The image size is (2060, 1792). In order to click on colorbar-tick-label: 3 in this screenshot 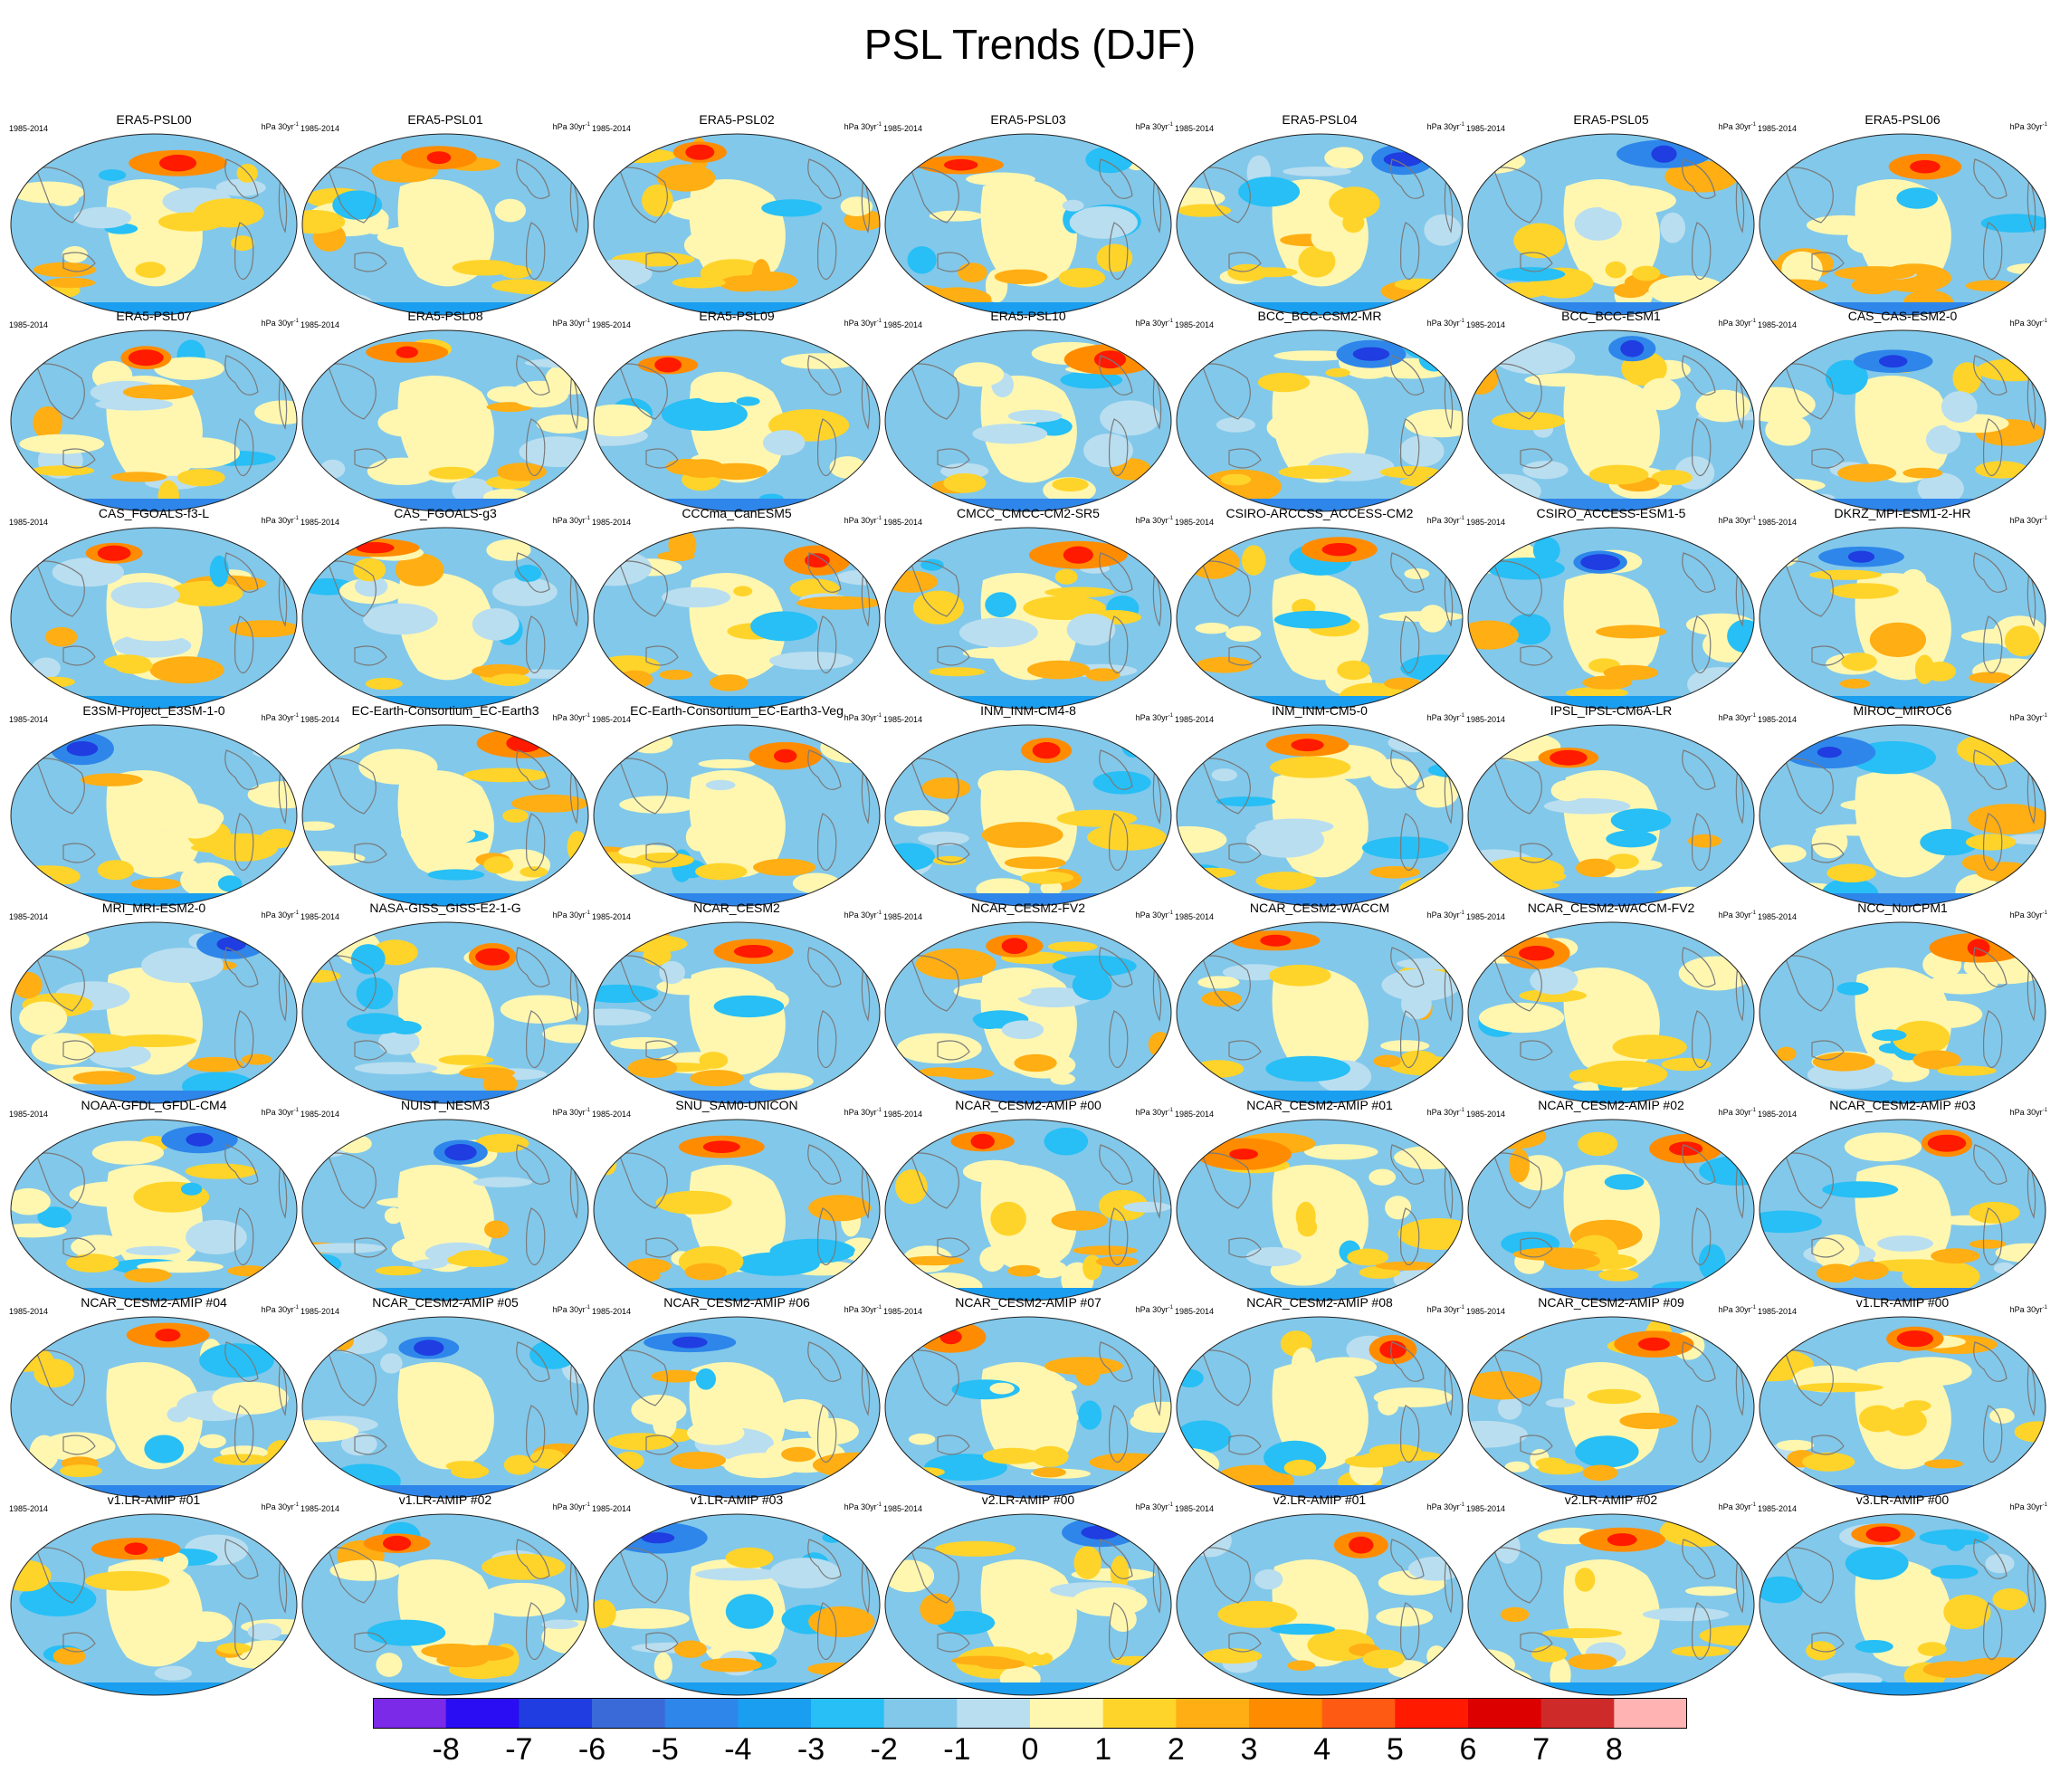, I will do `click(1249, 1749)`.